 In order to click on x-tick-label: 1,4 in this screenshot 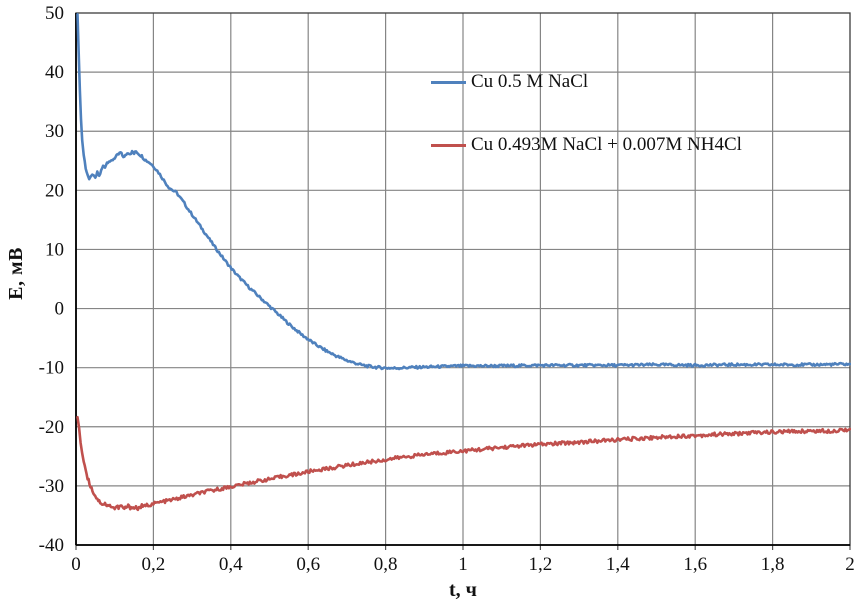, I will do `click(618, 564)`.